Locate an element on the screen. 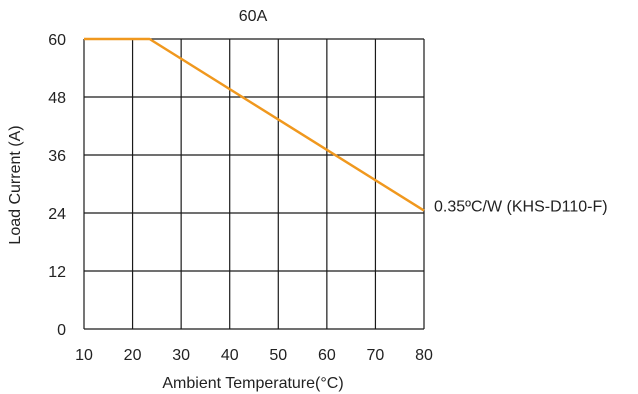  chart-title: 60A is located at coordinates (253, 16).